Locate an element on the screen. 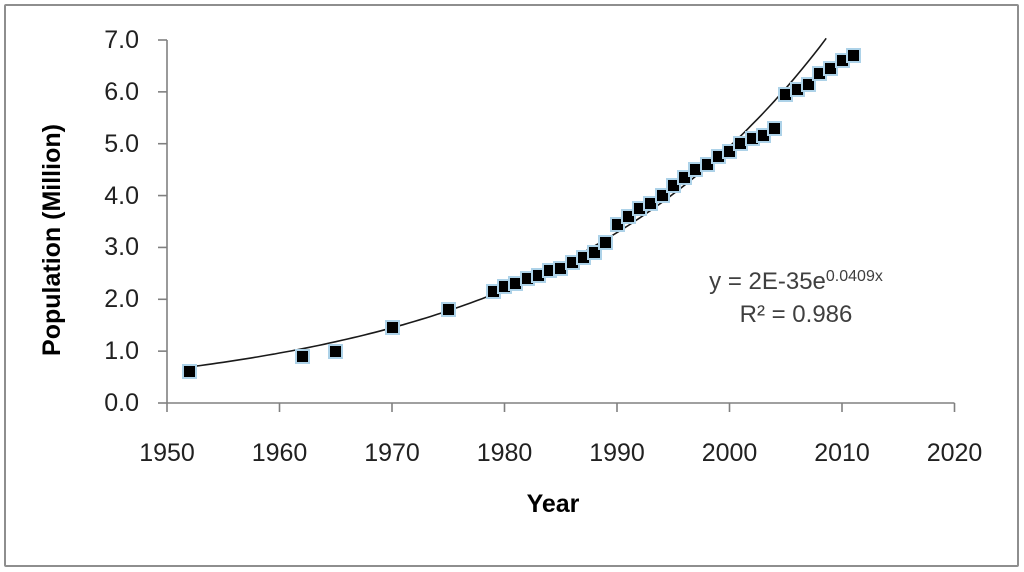 Image resolution: width=1024 pixels, height=572 pixels. y-tick-label: 5.0 is located at coordinates (121, 143).